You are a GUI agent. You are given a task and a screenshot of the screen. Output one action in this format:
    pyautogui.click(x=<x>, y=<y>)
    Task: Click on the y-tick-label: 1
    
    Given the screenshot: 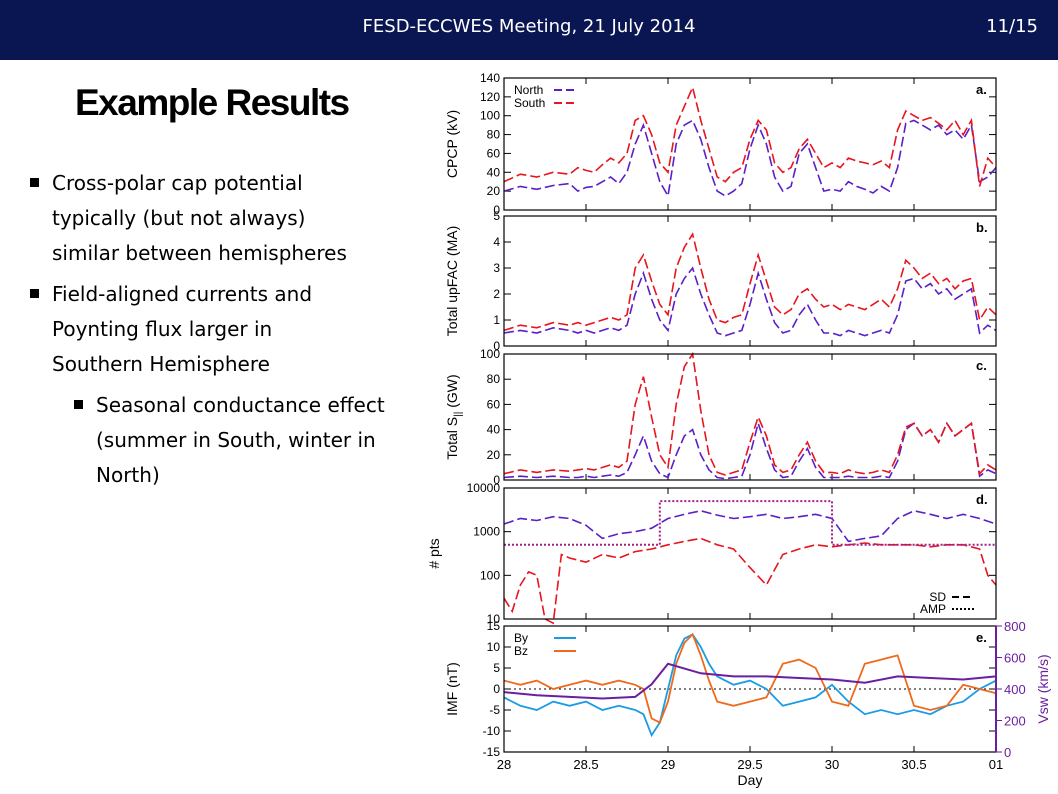 What is the action you would take?
    pyautogui.click(x=496, y=320)
    